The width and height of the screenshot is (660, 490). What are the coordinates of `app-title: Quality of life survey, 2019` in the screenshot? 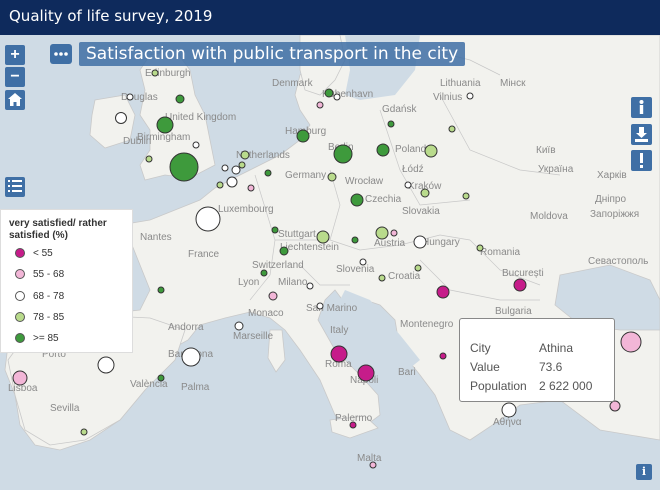 It's located at (111, 16).